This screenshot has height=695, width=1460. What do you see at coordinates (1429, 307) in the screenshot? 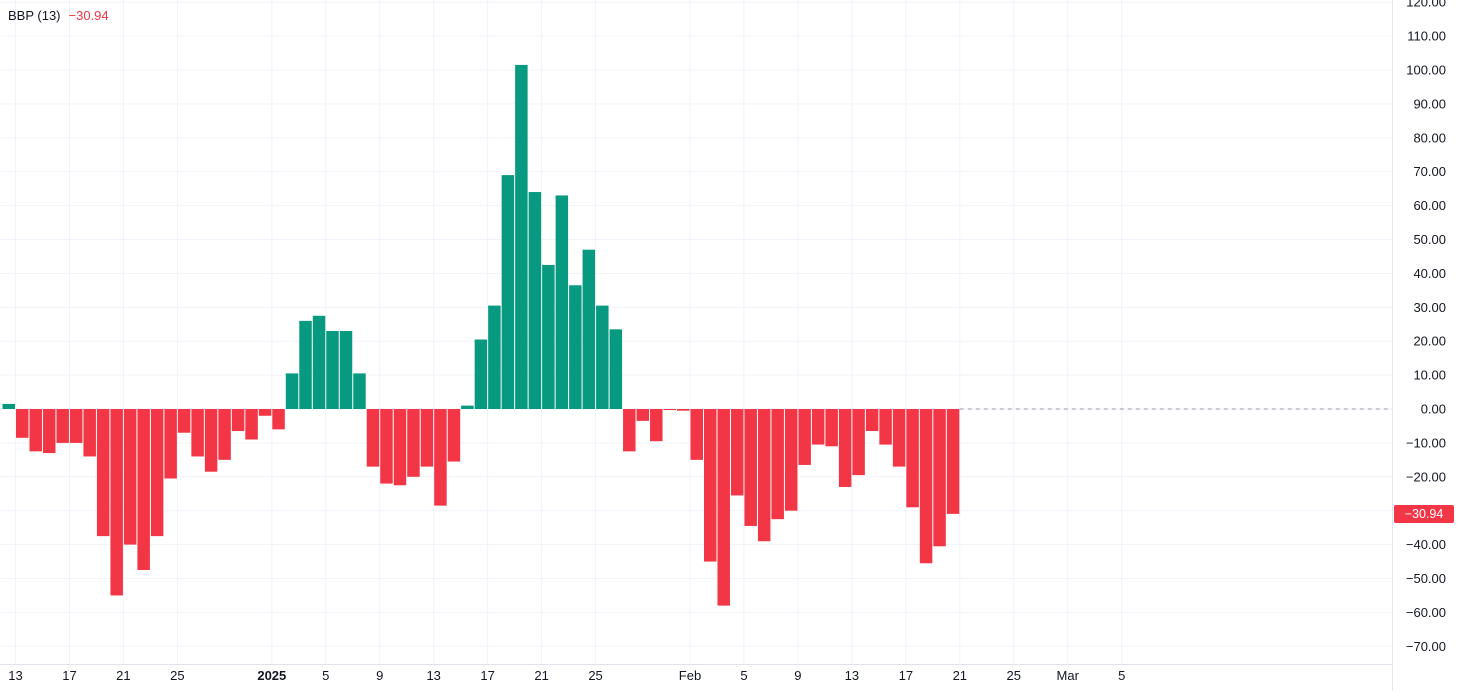
I see `y-tick-label: 30.00` at bounding box center [1429, 307].